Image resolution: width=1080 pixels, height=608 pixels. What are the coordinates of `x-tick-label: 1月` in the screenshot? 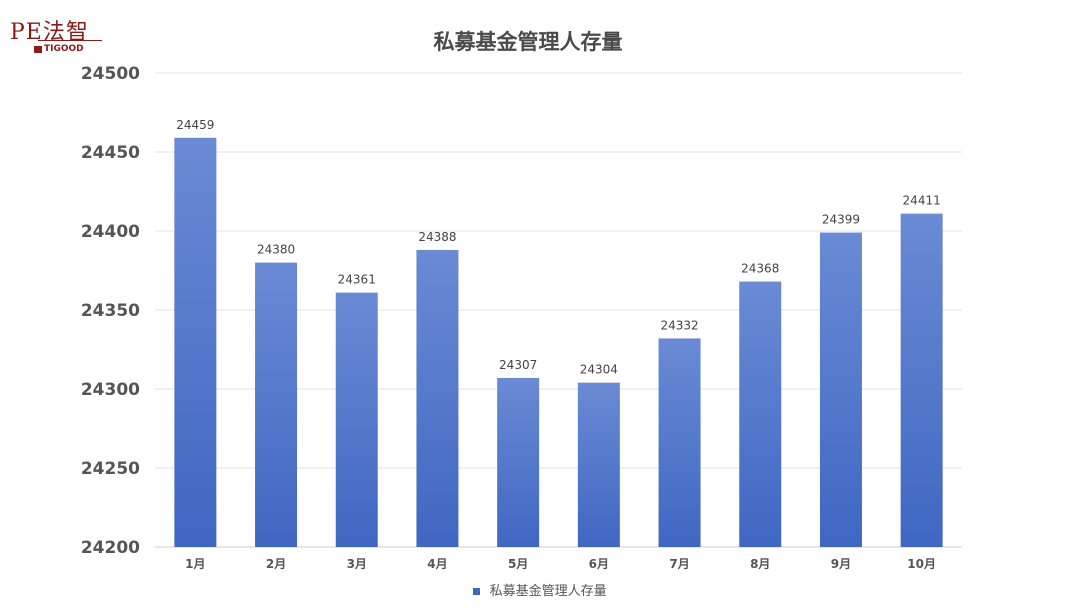 It's located at (195, 564).